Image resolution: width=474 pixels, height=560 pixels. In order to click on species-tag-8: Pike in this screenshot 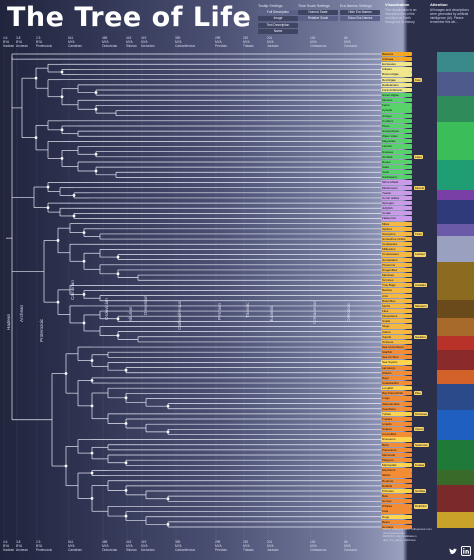, I will do `click(418, 393)`.